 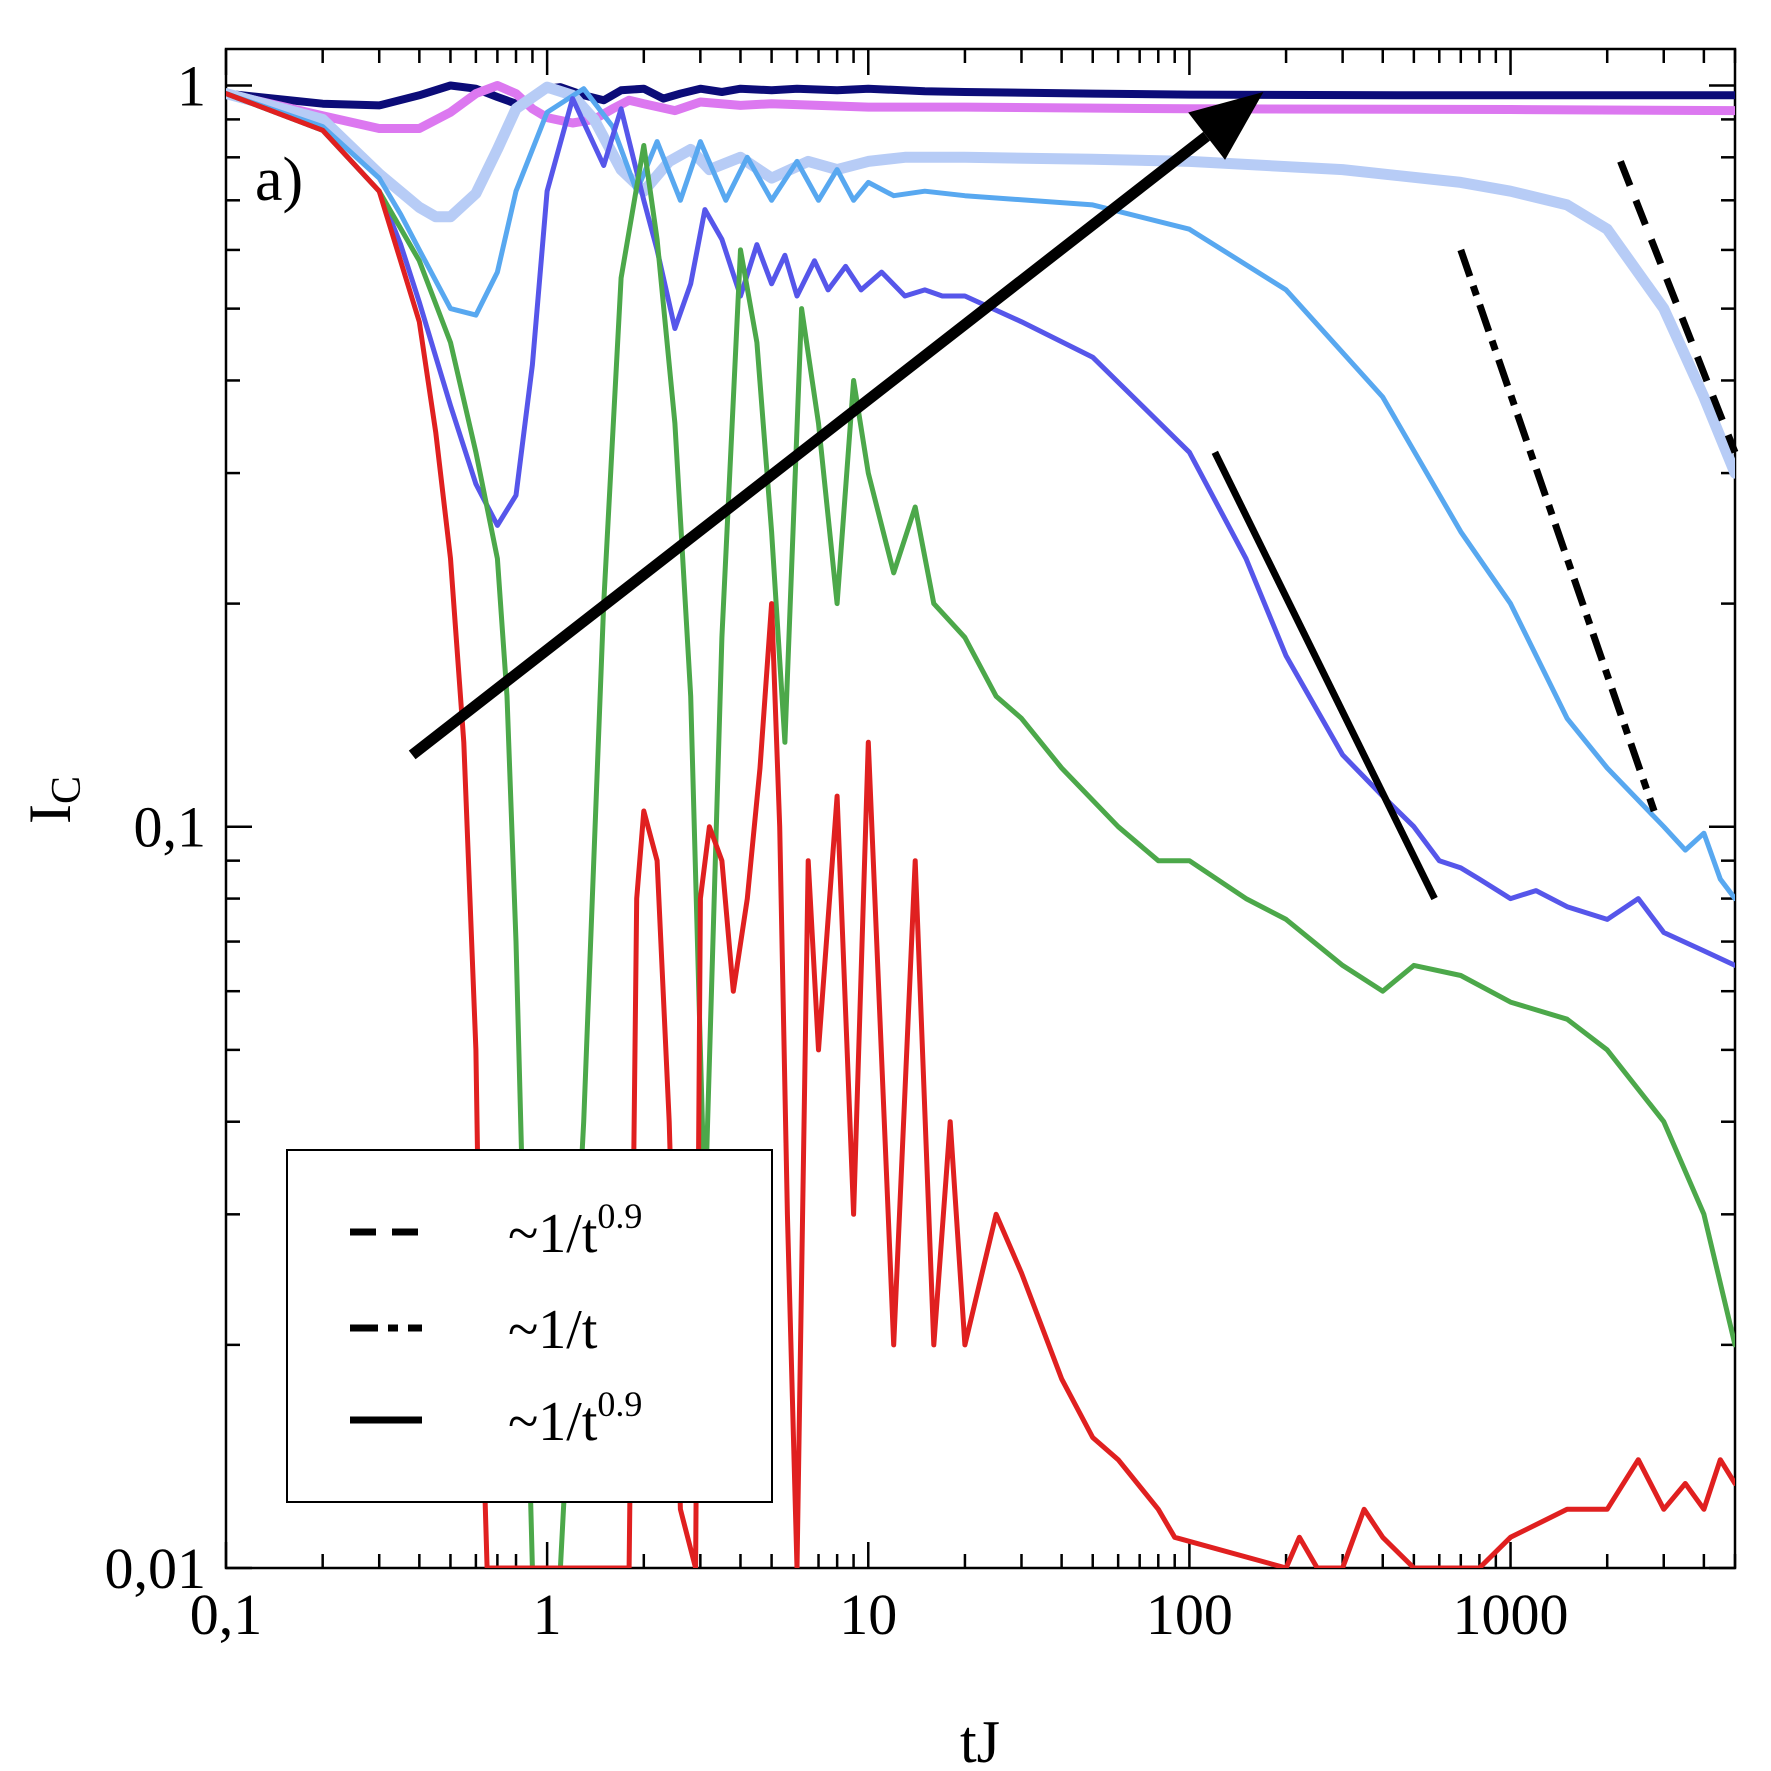 What do you see at coordinates (496, 1418) in the screenshot?
I see `legend-entry-solid: ~1/t0.9` at bounding box center [496, 1418].